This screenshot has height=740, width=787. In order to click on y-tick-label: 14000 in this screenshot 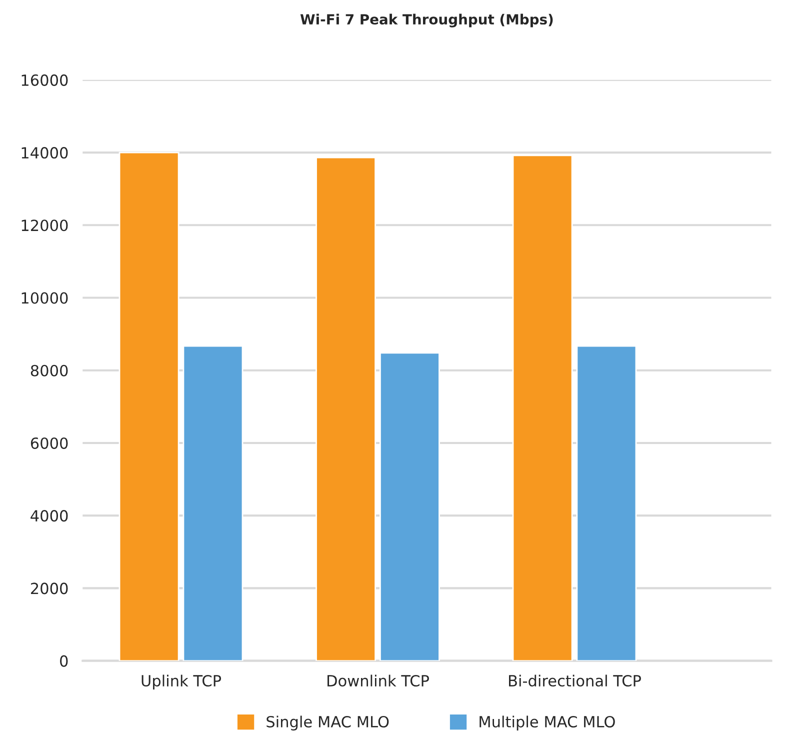, I will do `click(45, 153)`.